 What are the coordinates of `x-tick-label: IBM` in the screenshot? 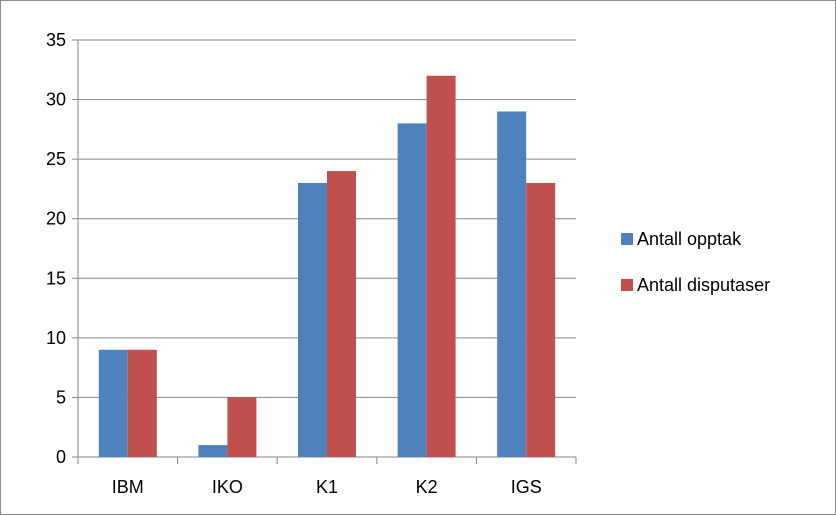 It's located at (128, 487).